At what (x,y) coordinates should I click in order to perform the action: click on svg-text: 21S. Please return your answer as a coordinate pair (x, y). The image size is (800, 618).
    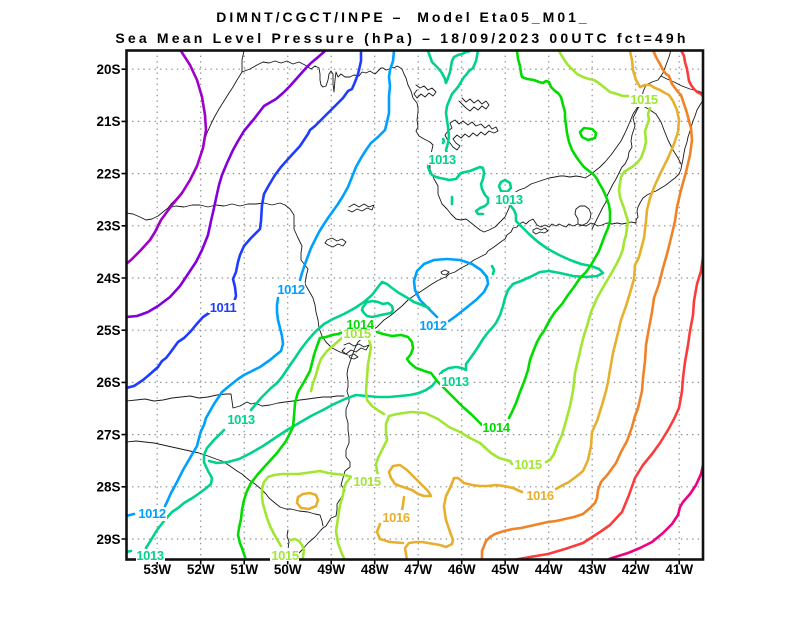
    Looking at the image, I should click on (108, 121).